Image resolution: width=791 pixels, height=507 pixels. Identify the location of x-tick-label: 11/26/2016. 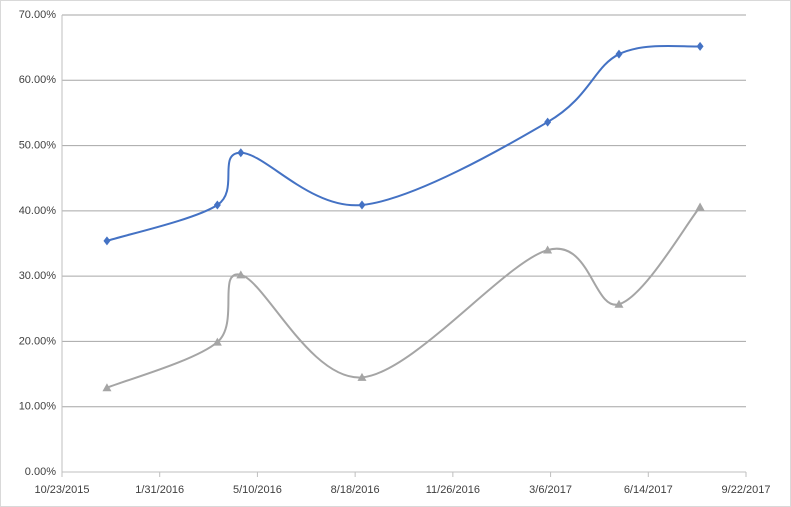
(453, 490).